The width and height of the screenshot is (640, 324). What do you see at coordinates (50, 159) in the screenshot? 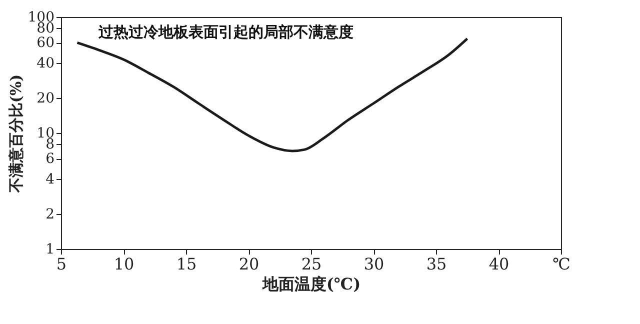
I see `y-tick-label: 6` at bounding box center [50, 159].